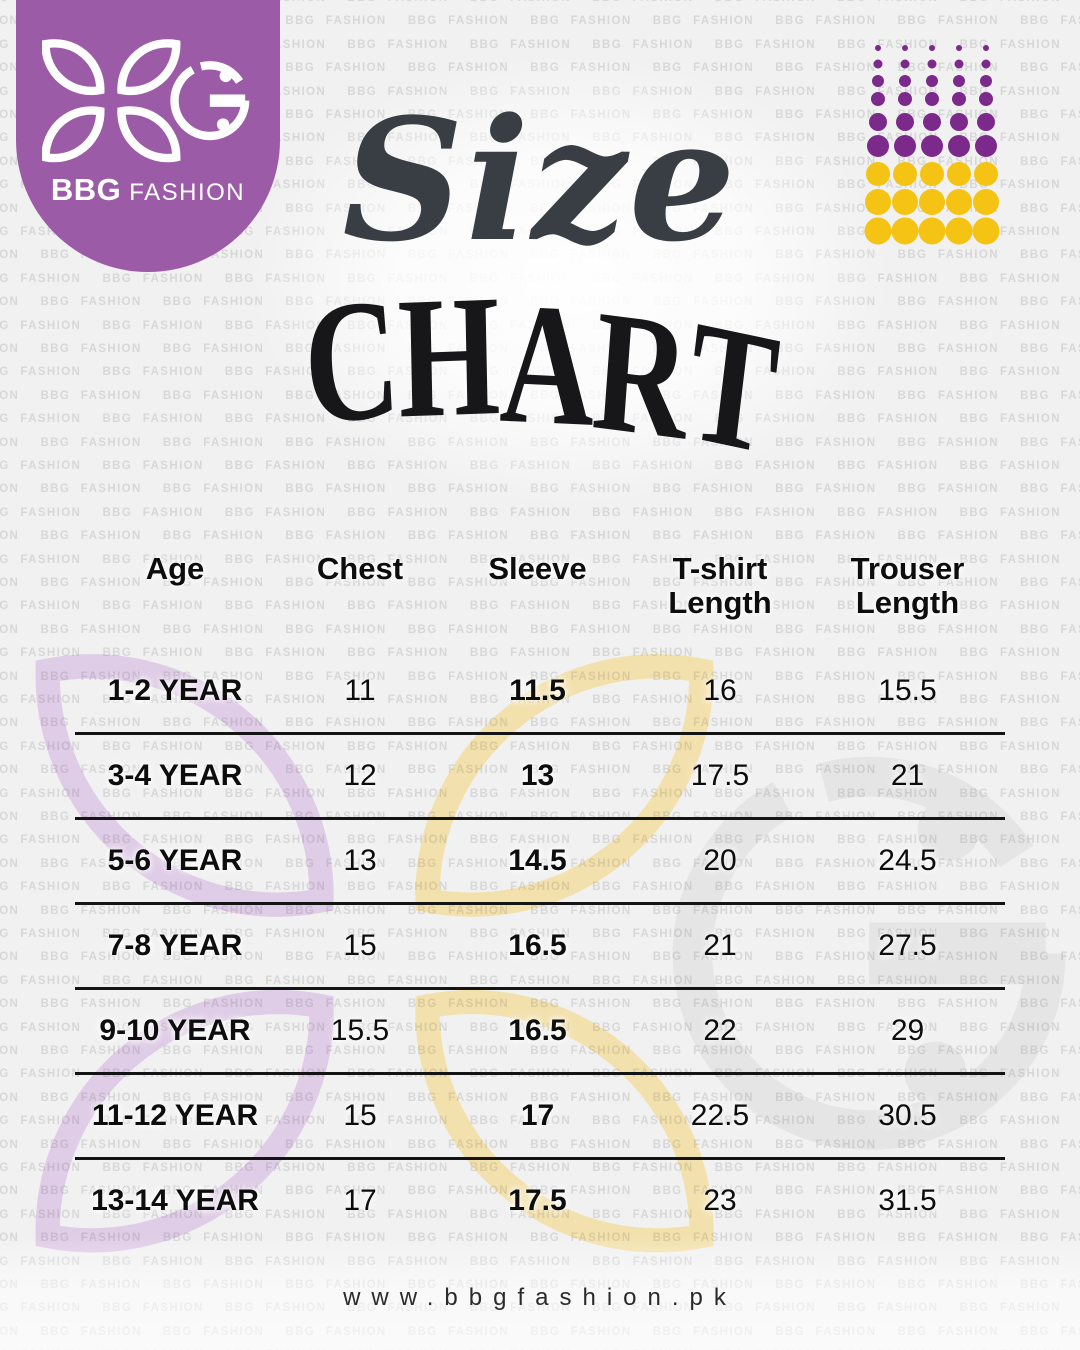 This screenshot has height=1350, width=1080. What do you see at coordinates (907, 1030) in the screenshot?
I see `cell-trouser: 29` at bounding box center [907, 1030].